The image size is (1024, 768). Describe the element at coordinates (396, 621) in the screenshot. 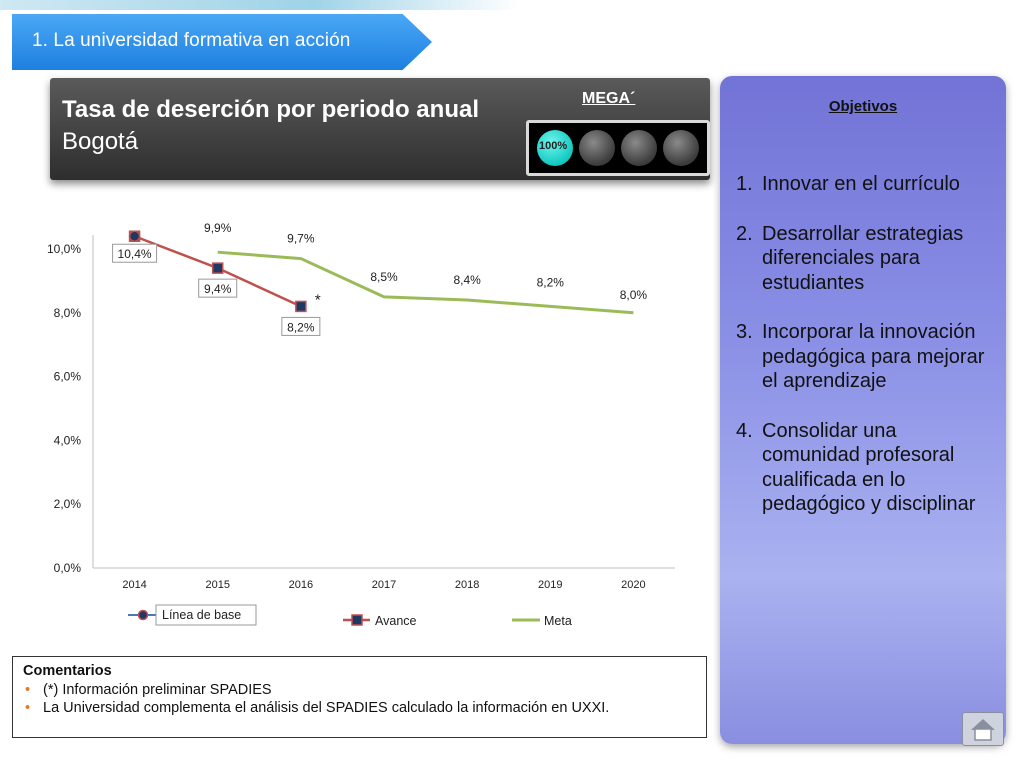

I see `legend-avance-label: Avance` at that location.